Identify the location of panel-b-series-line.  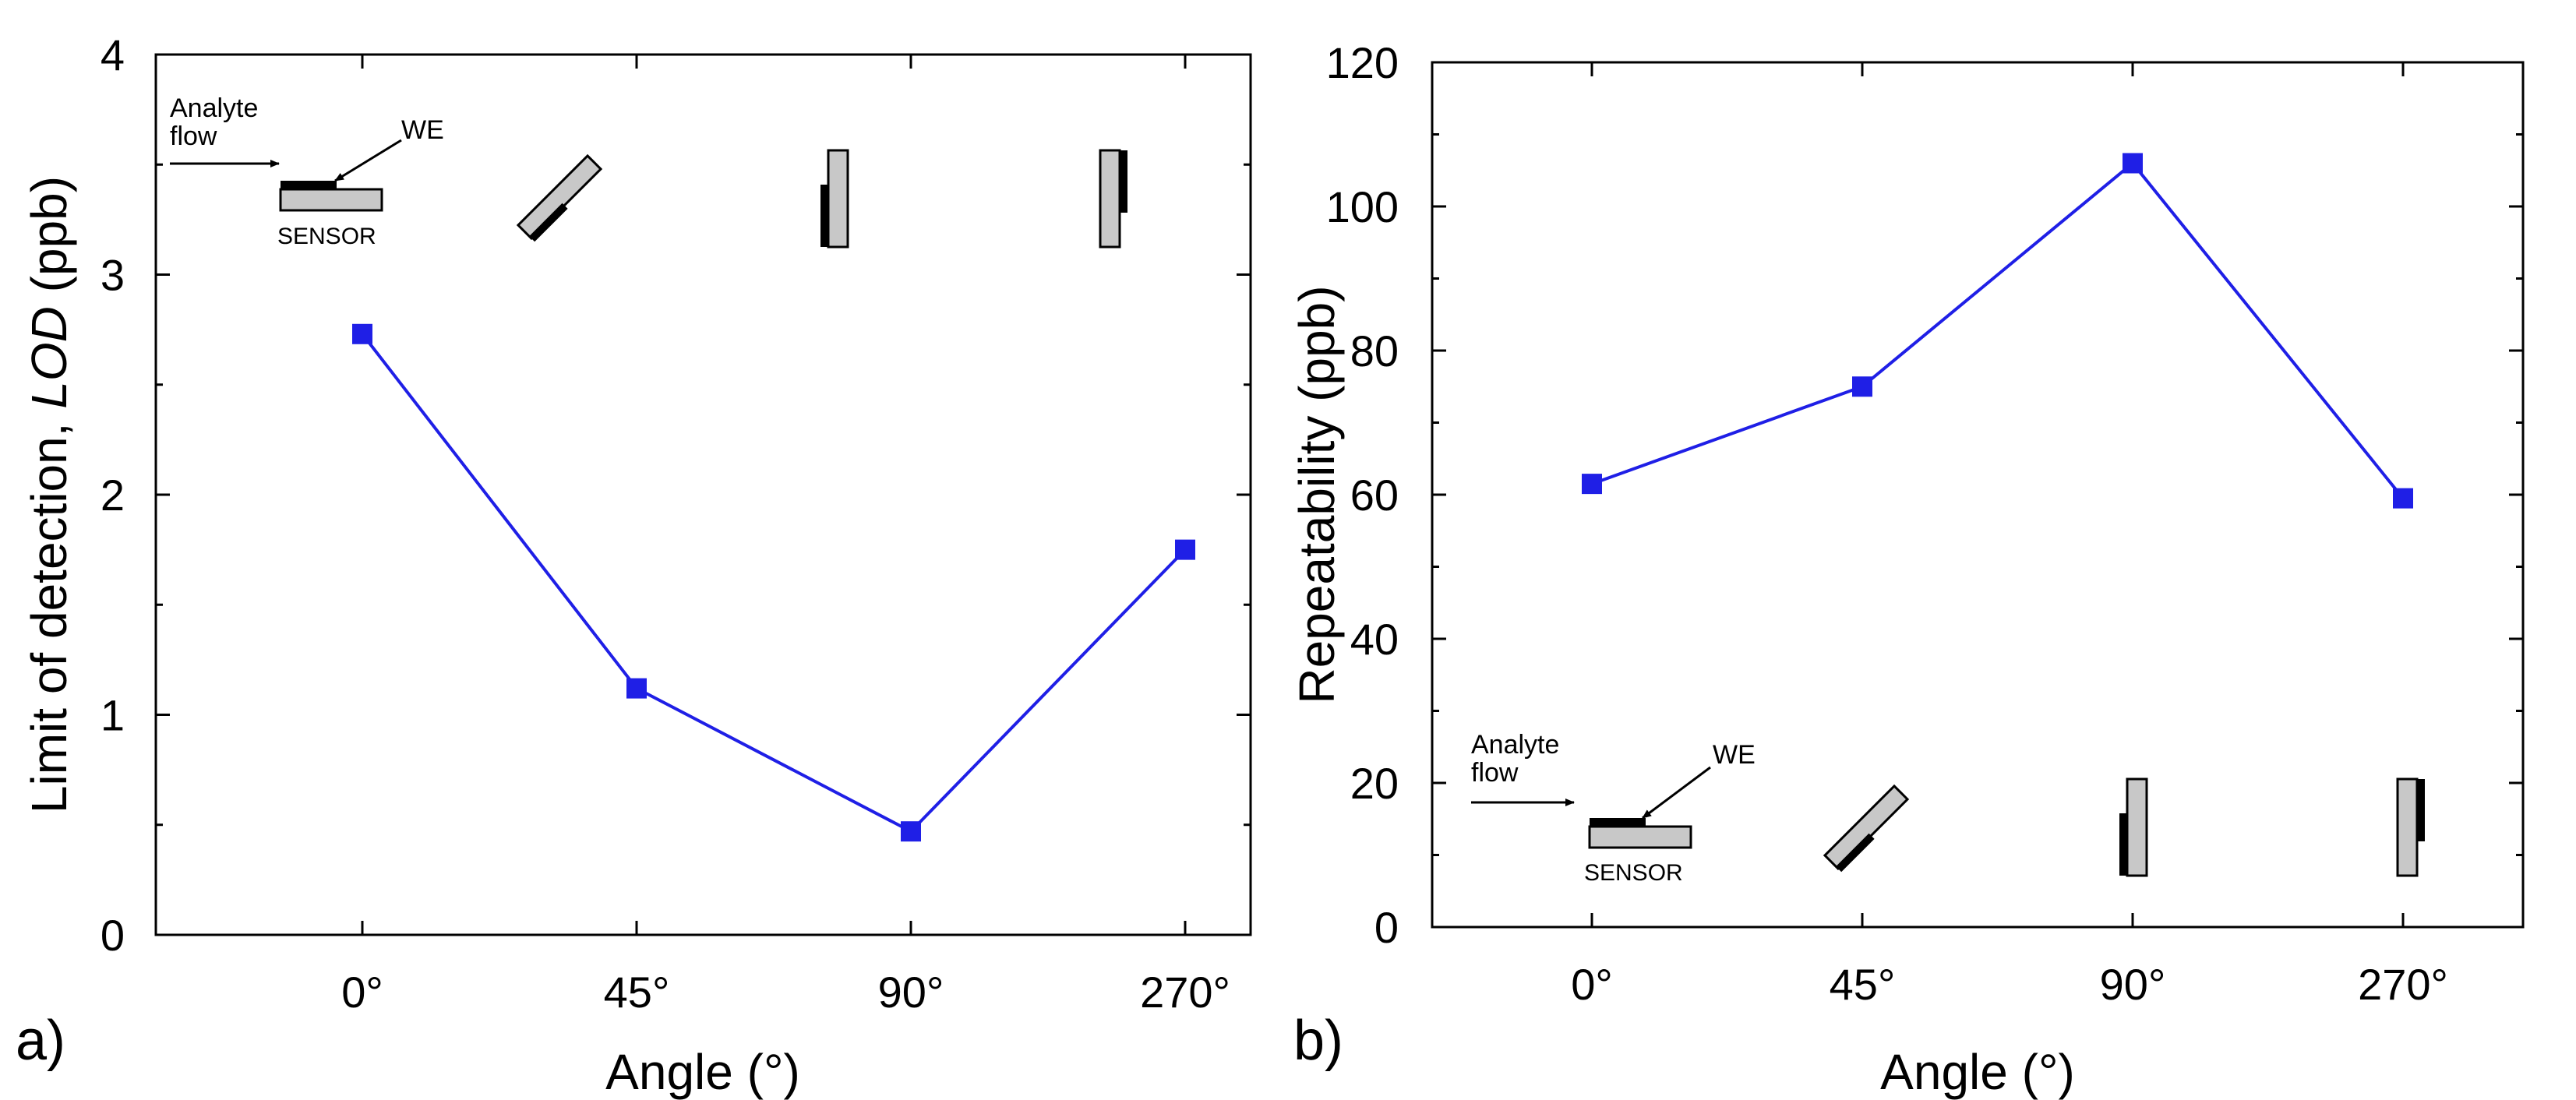
(1998, 329).